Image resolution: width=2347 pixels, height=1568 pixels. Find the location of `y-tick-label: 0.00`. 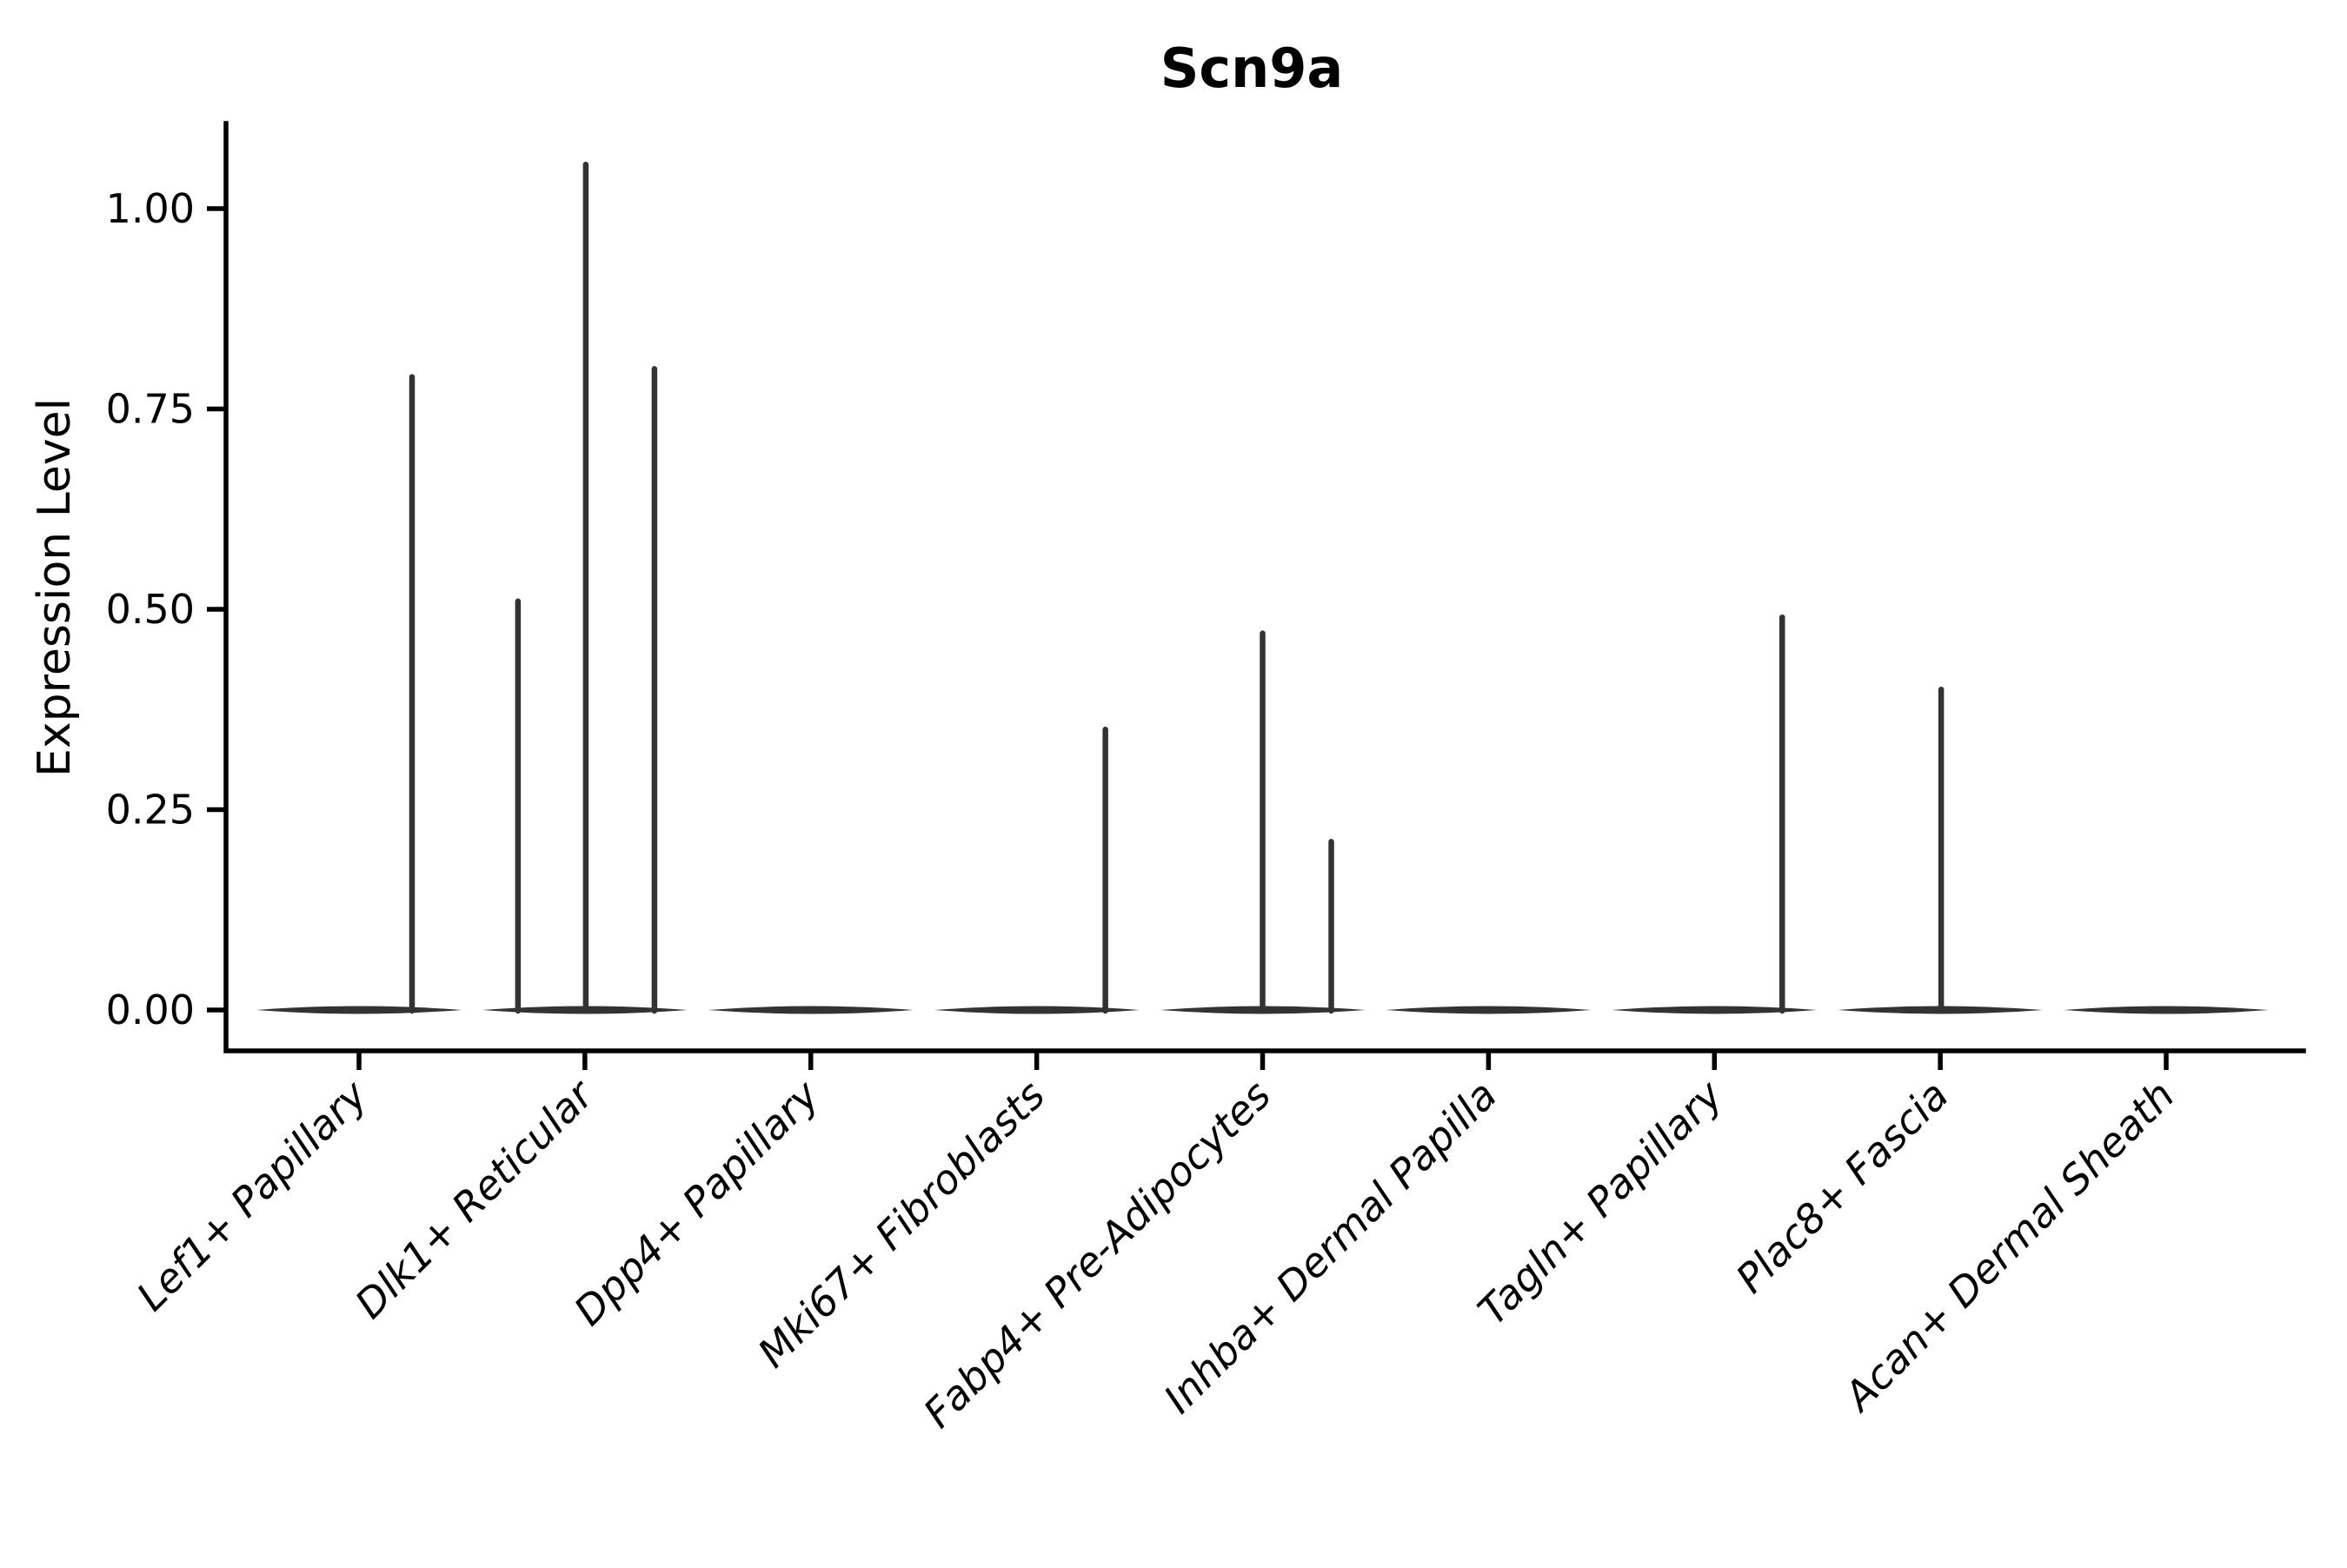

y-tick-label: 0.00 is located at coordinates (150, 1010).